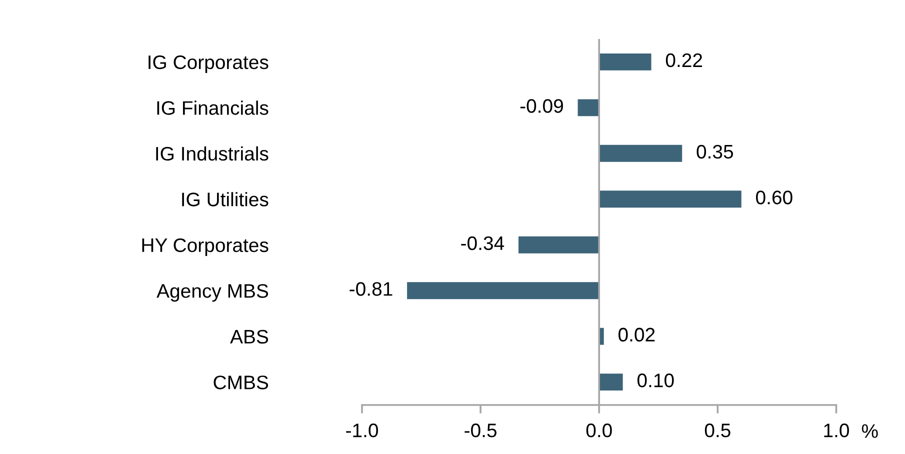 Image resolution: width=905 pixels, height=454 pixels. I want to click on y-tick-label: ABS, so click(249, 337).